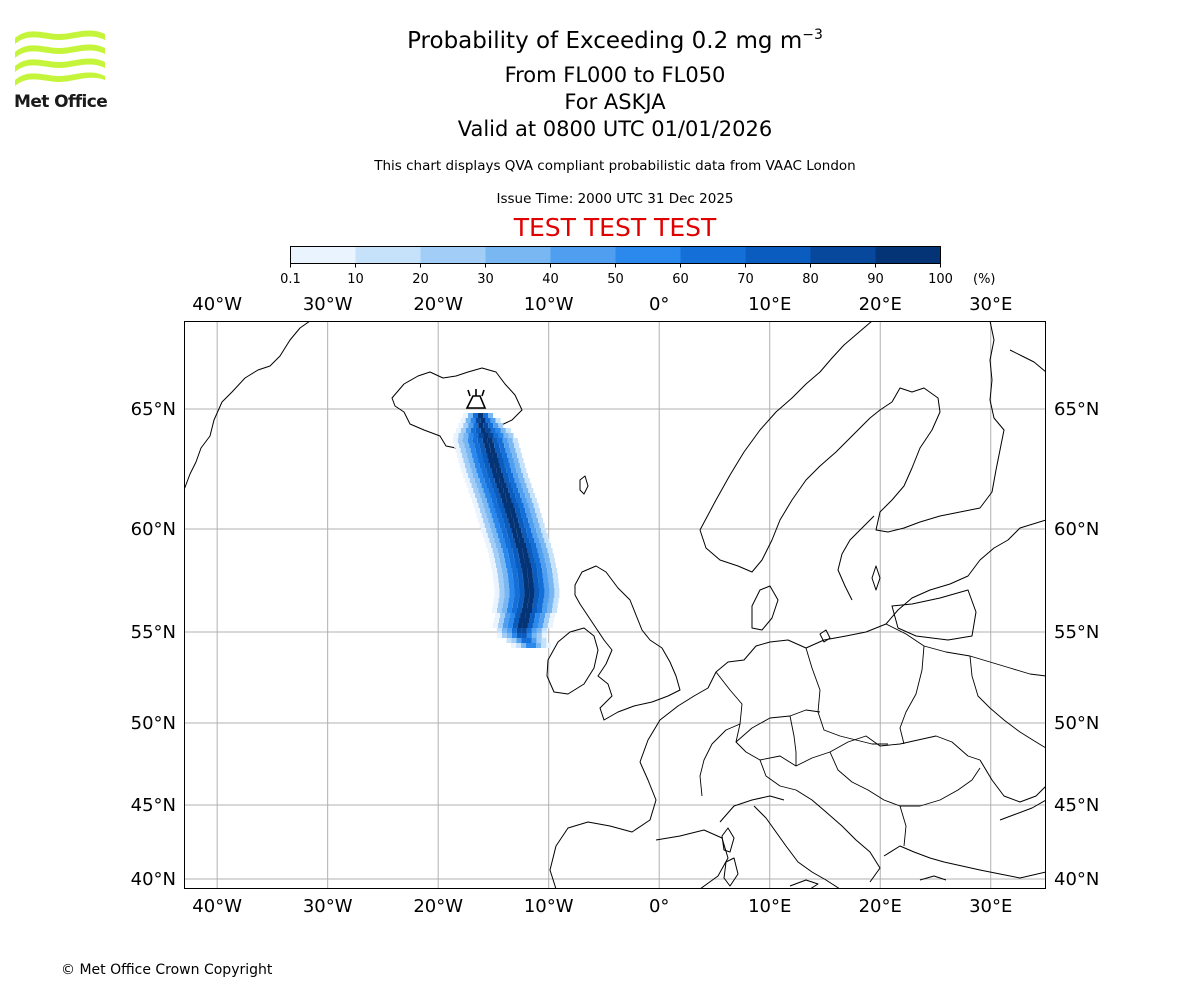 The height and width of the screenshot is (1000, 1200). Describe the element at coordinates (61, 102) in the screenshot. I see `logo-text: Met Office` at that location.